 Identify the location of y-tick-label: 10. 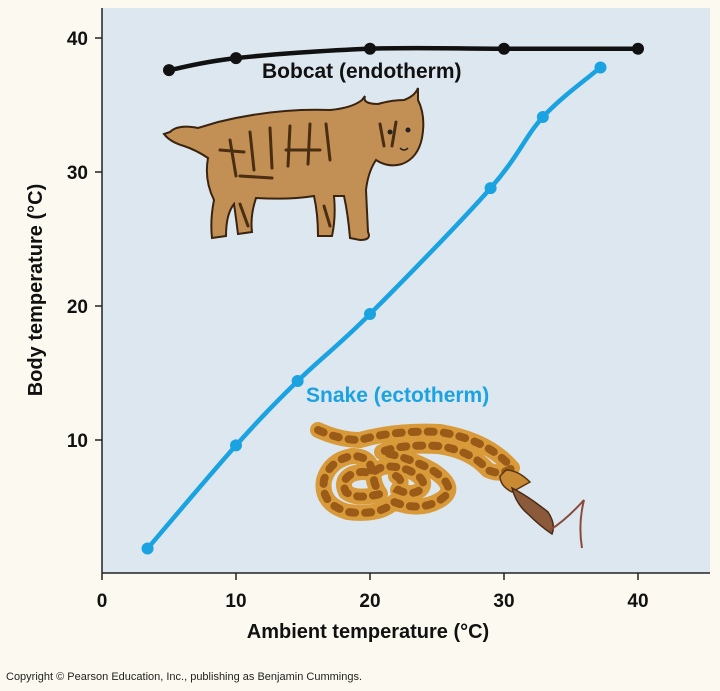
(77, 441).